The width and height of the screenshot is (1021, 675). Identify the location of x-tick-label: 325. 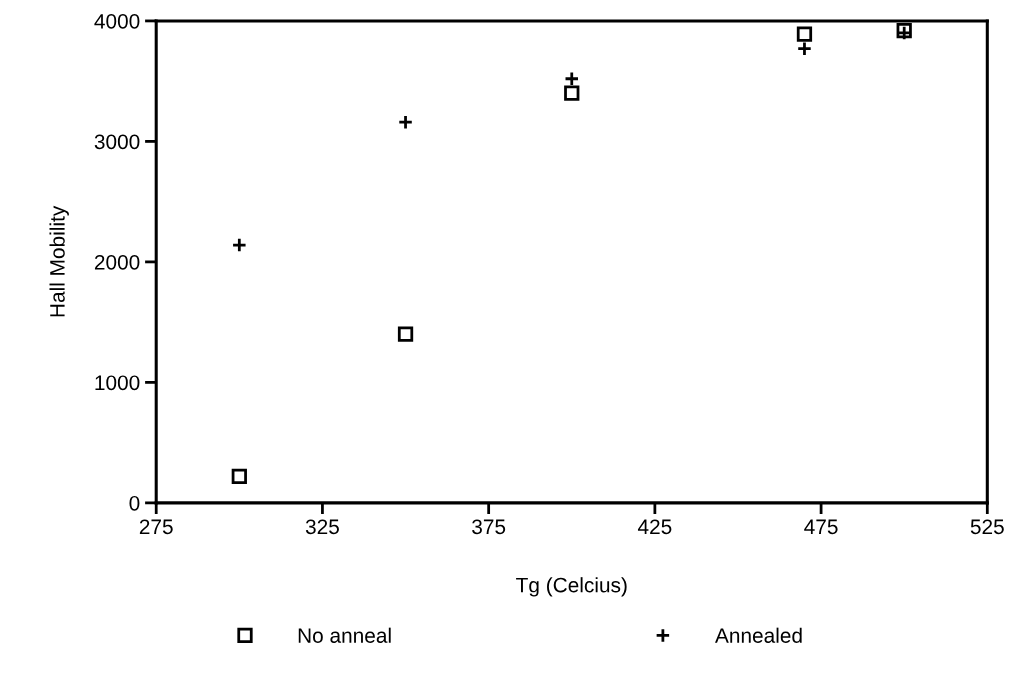
(322, 527).